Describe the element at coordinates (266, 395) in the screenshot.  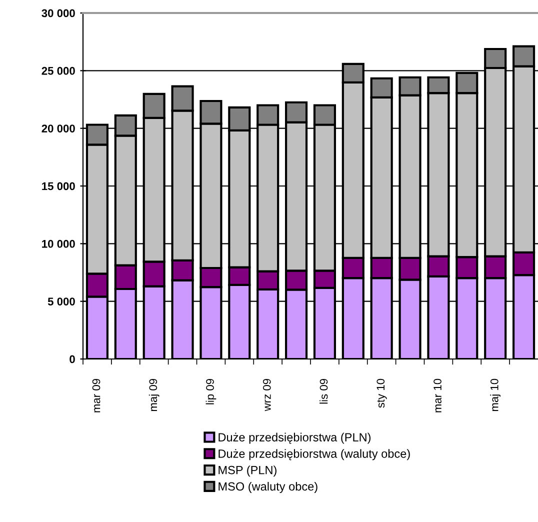
I see `x-tick-label: wrz 09` at that location.